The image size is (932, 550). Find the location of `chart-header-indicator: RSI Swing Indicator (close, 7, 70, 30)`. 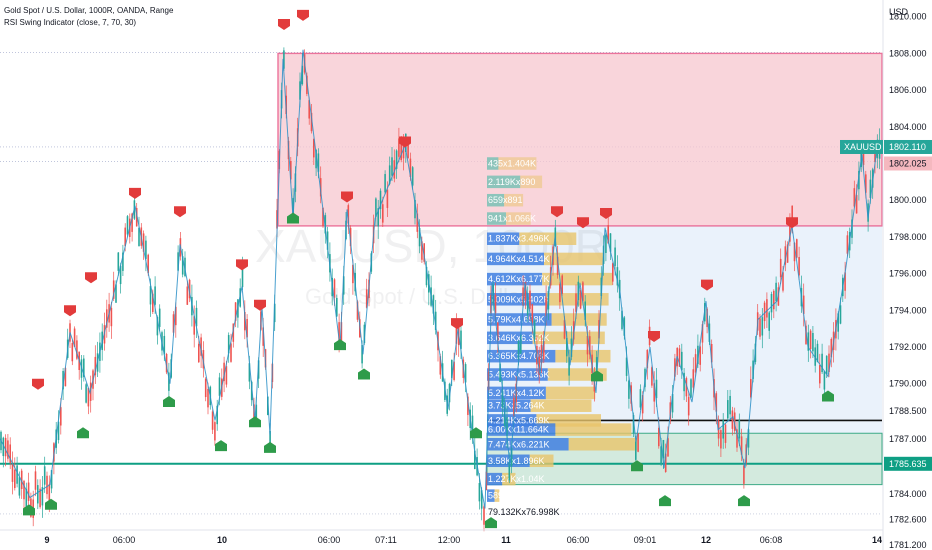

chart-header-indicator: RSI Swing Indicator (close, 7, 70, 30) is located at coordinates (70, 22).